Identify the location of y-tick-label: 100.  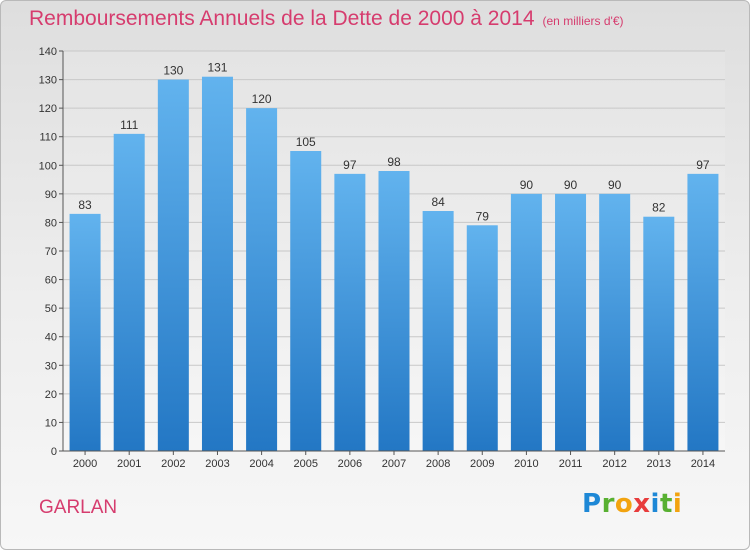
(48, 166).